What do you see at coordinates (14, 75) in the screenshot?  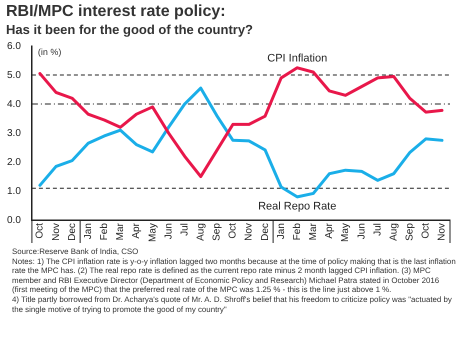 I see `y-tick-label: 5.0` at bounding box center [14, 75].